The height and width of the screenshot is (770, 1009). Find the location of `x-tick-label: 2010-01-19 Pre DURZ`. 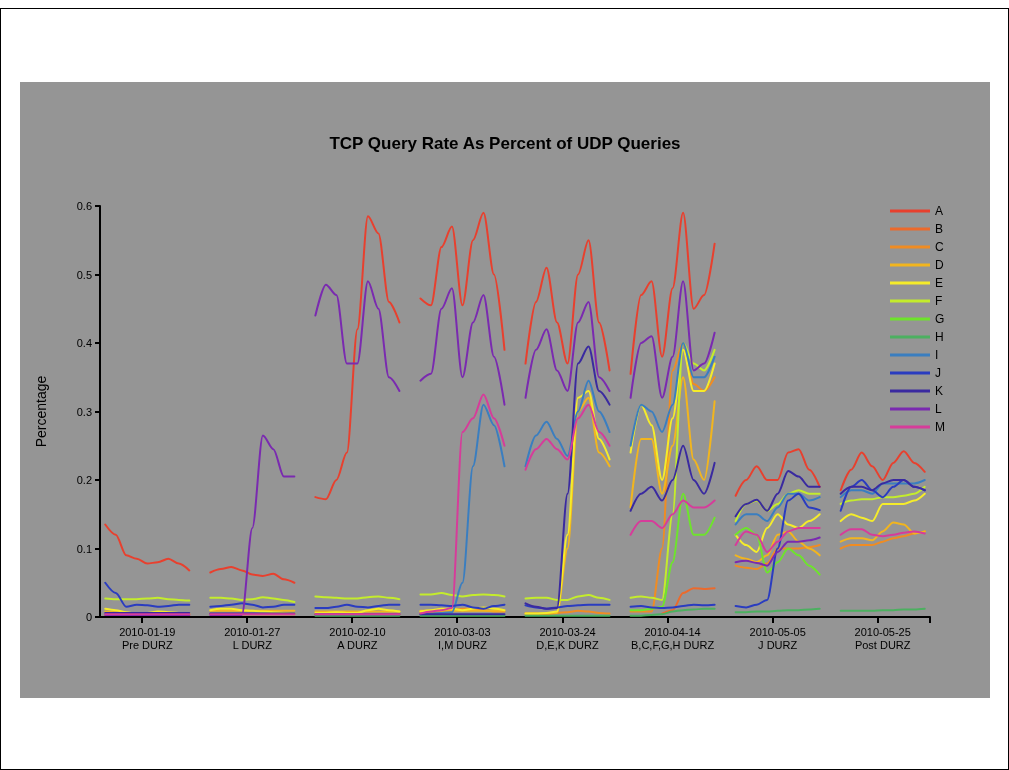

x-tick-label: 2010-01-19 Pre DURZ is located at coordinates (147, 638).